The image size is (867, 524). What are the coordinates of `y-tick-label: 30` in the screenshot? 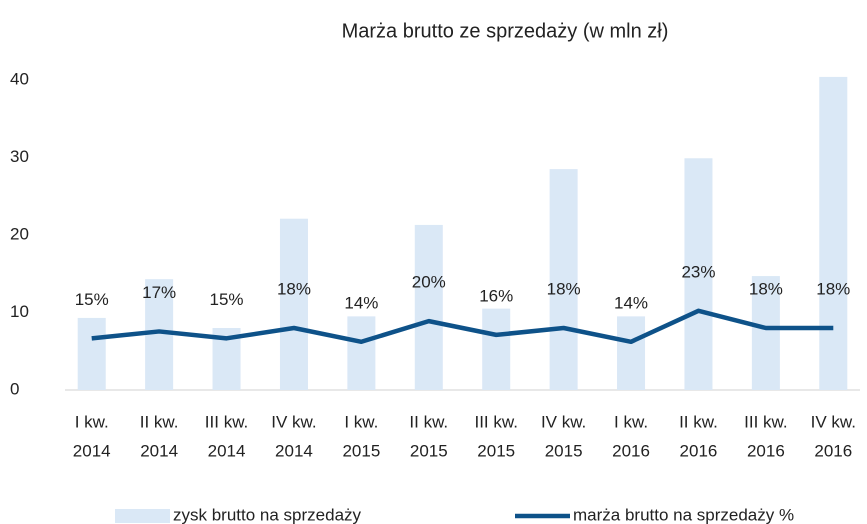 It's located at (19, 156).